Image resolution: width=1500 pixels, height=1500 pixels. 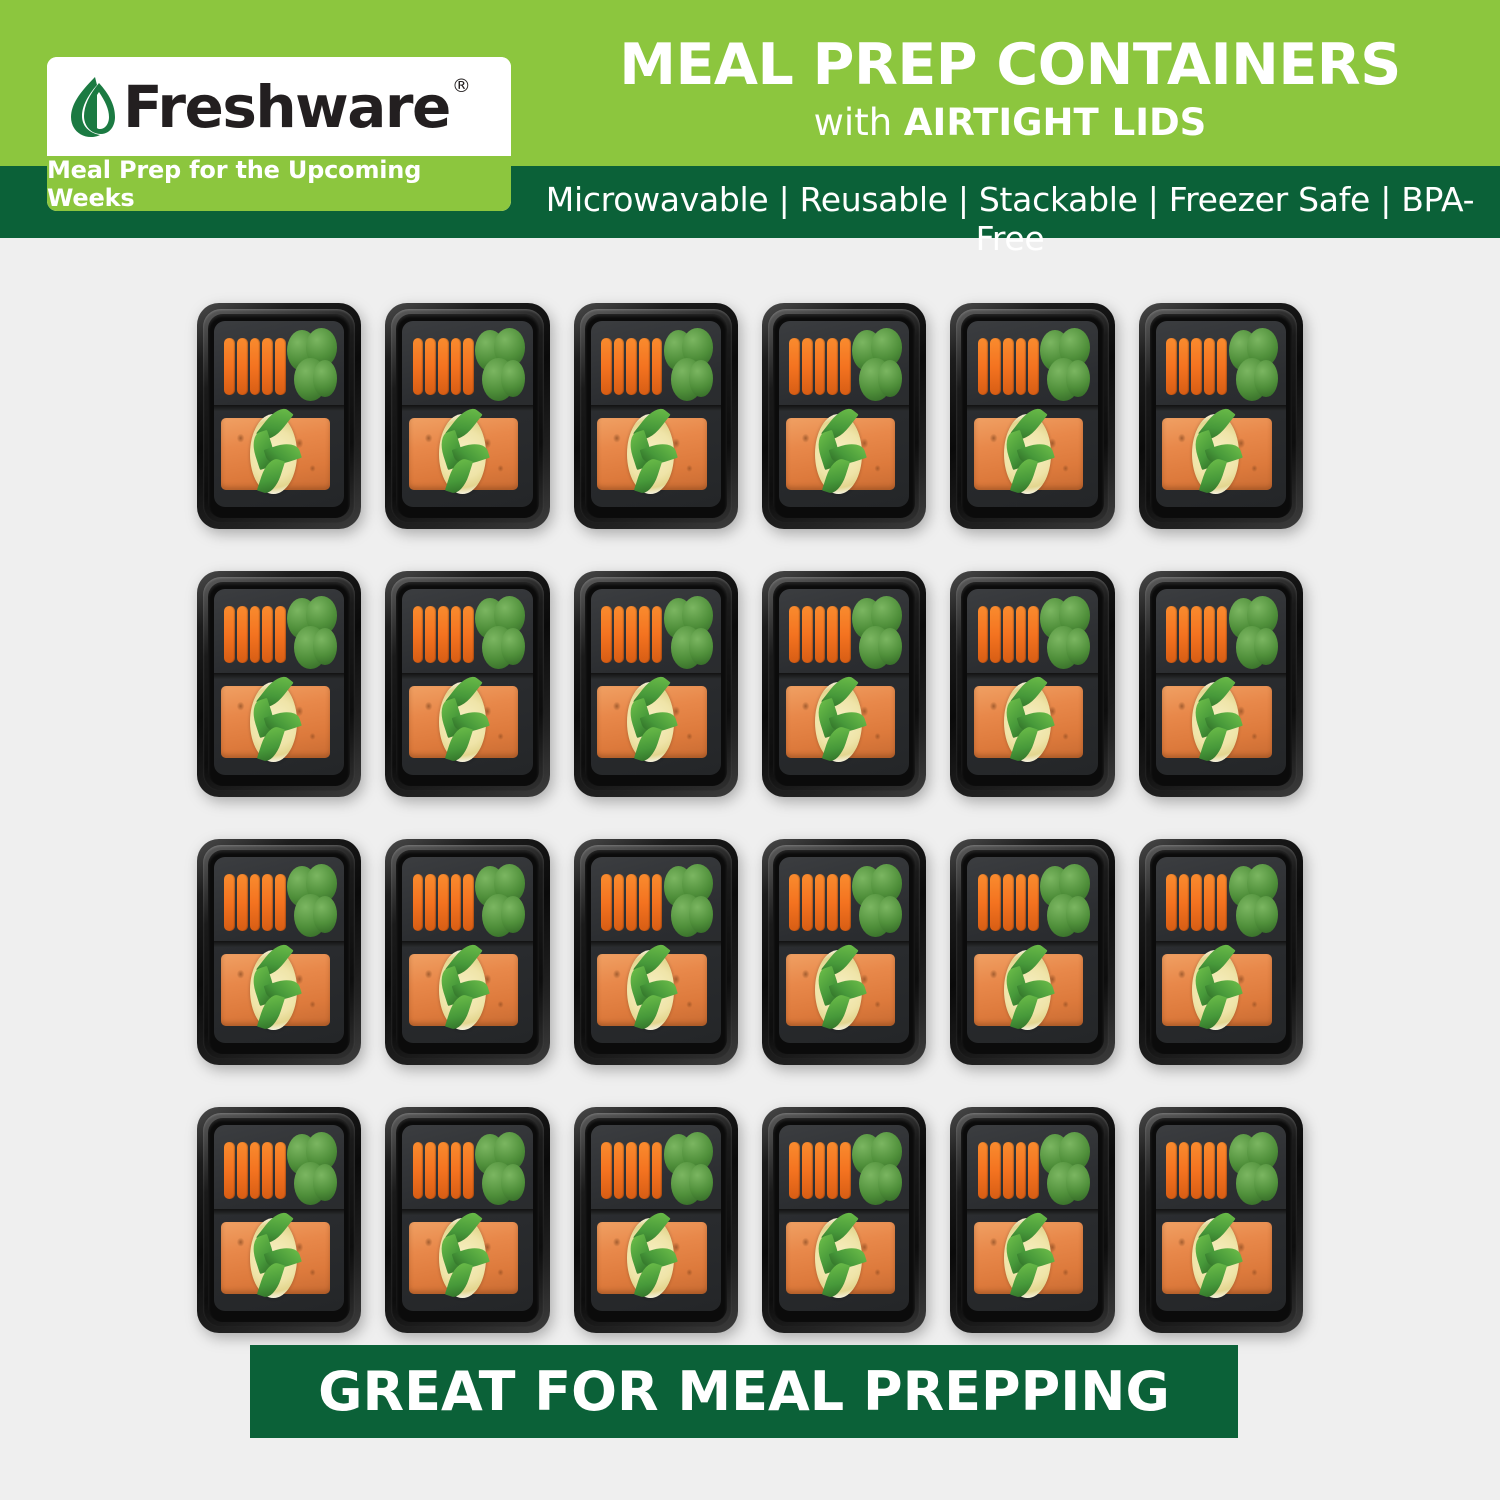 I want to click on brand-logo-wordmark-row: Freshware ®, so click(x=279, y=106).